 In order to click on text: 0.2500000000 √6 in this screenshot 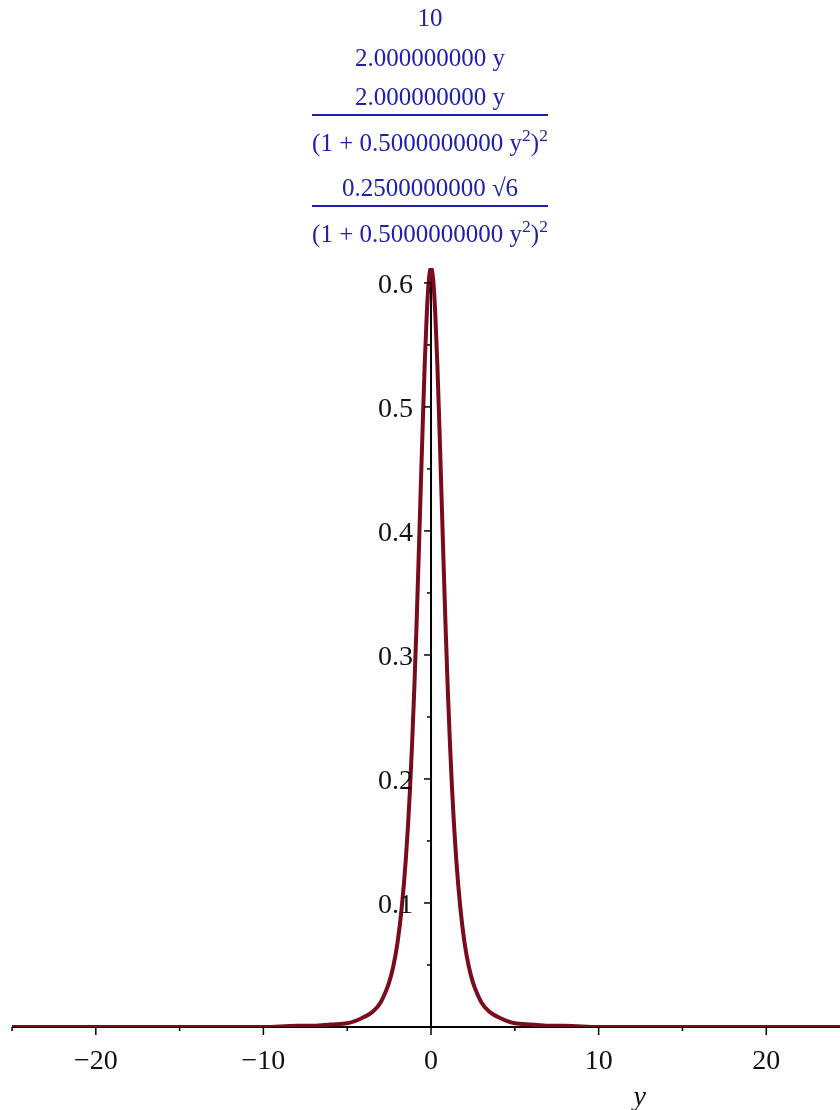, I will do `click(430, 188)`.